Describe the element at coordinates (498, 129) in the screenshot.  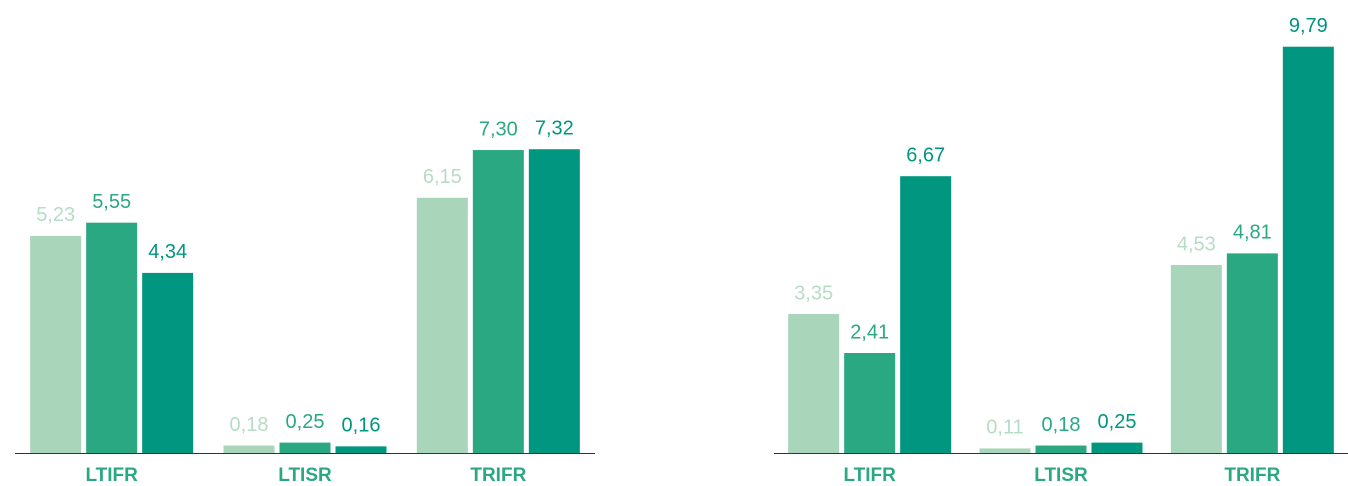
I see `value-label: 7,30` at that location.